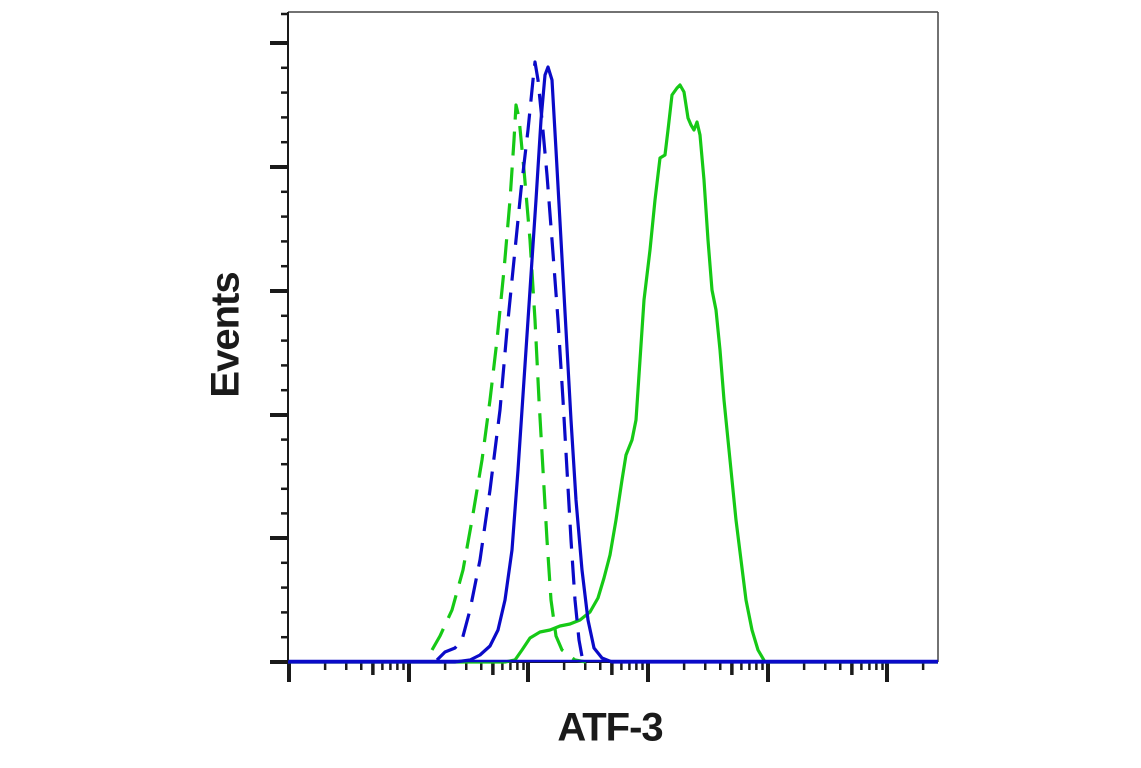 Image resolution: width=1141 pixels, height=768 pixels. Describe the element at coordinates (508, 383) in the screenshot. I see `curve-green-dashed` at that location.